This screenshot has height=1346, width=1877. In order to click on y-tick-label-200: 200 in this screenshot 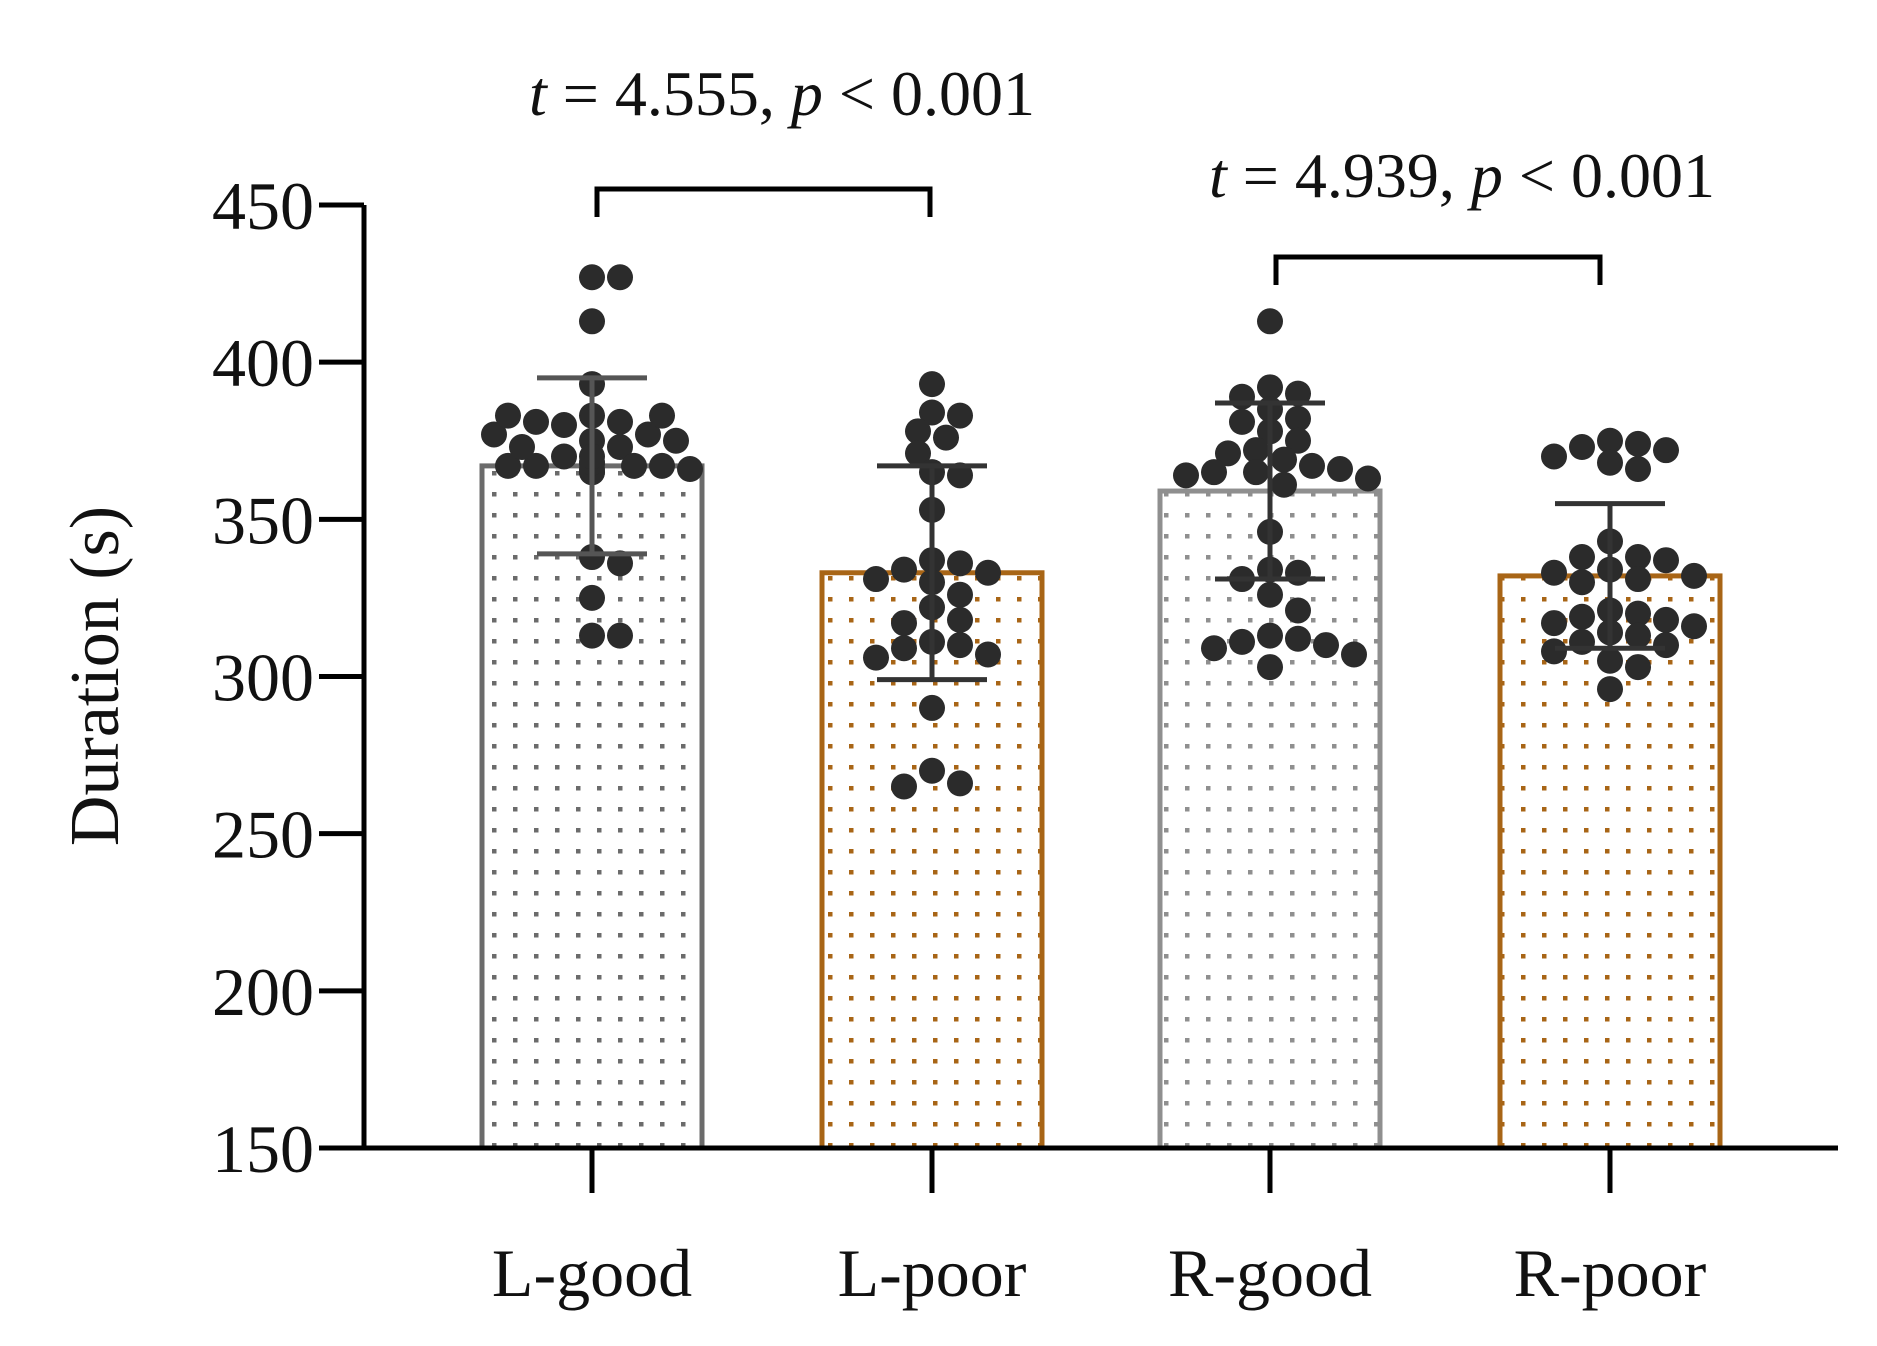, I will do `click(263, 992)`.